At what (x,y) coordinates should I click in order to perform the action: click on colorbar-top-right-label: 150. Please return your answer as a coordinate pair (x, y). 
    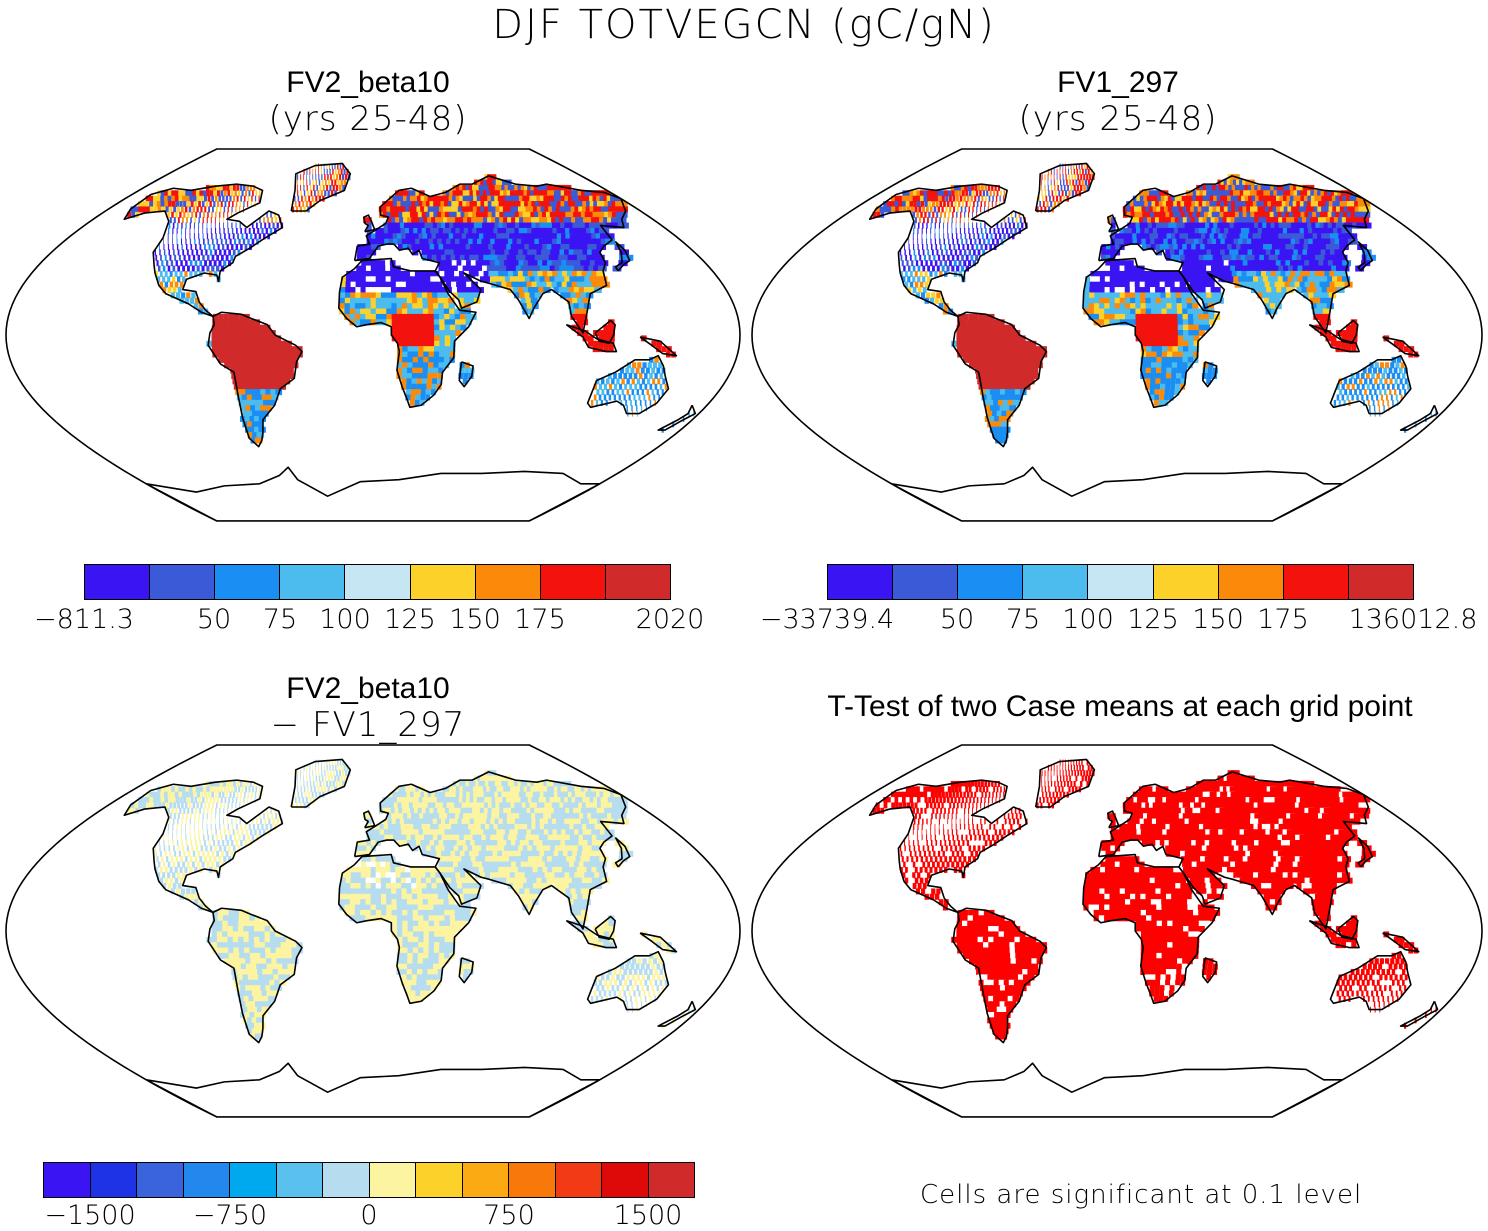
    Looking at the image, I should click on (1218, 619).